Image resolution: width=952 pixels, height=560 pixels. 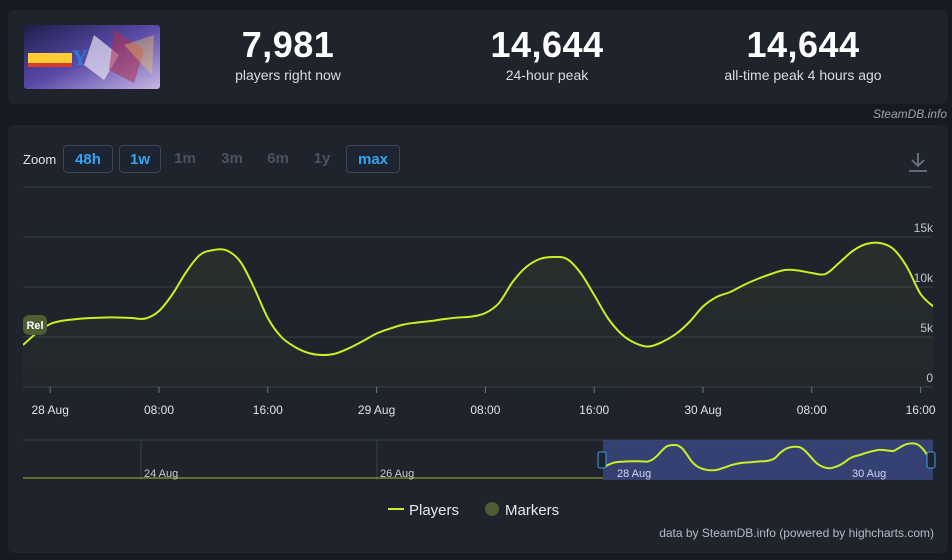 What do you see at coordinates (479, 459) in the screenshot?
I see `navigator: 24 Aug 26 Aug 28 Aug 30 Aug` at bounding box center [479, 459].